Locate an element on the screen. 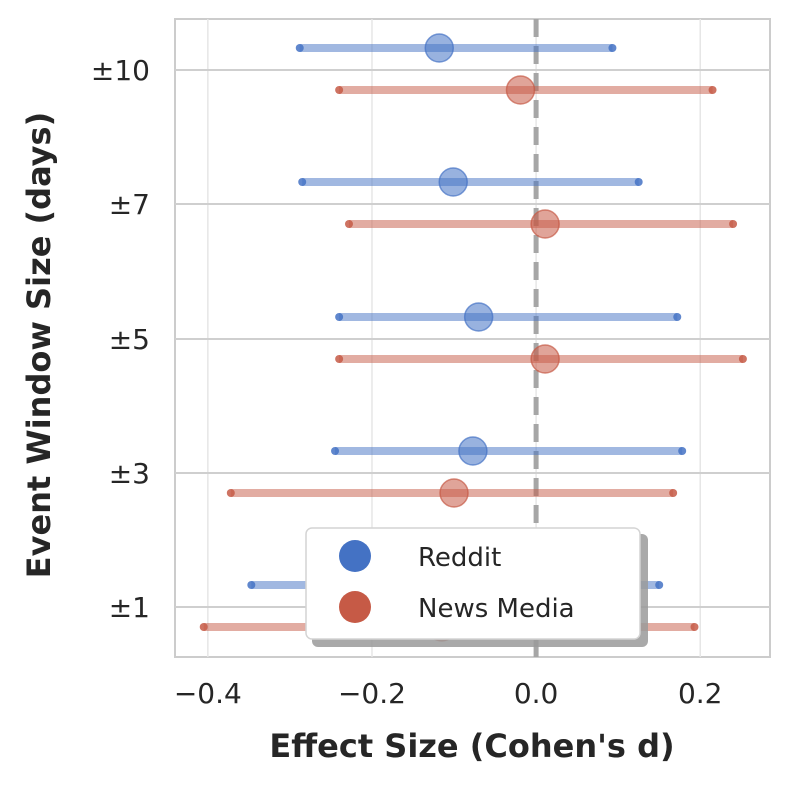 The width and height of the screenshot is (792, 787). y-tick-label: ±1 is located at coordinates (129, 607).